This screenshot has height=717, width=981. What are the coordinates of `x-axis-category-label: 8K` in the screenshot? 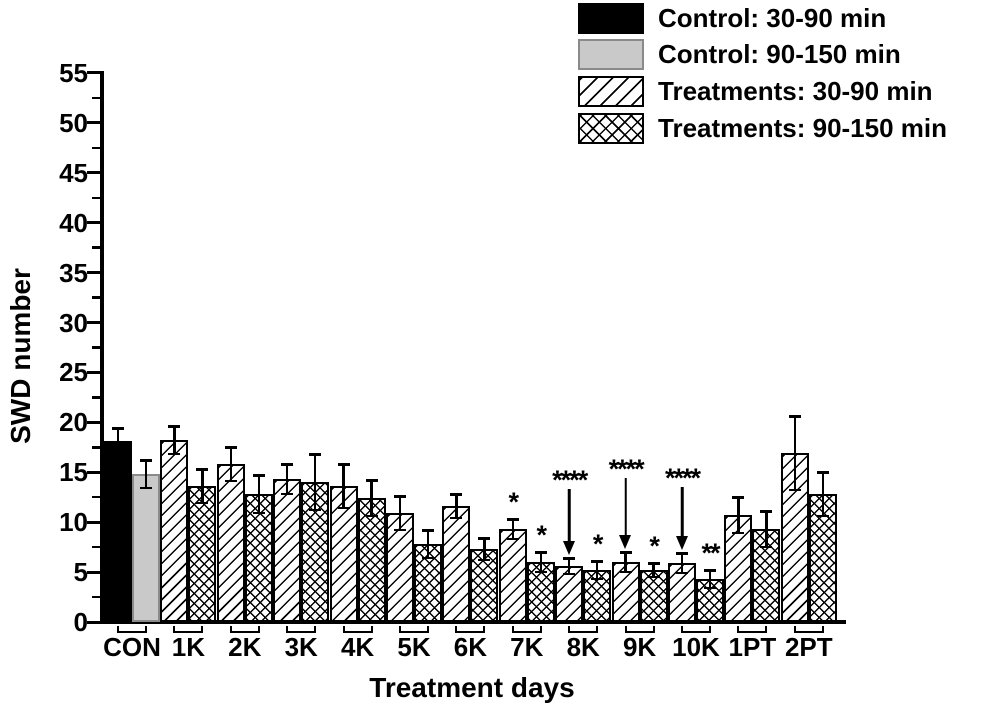 It's located at (583, 647).